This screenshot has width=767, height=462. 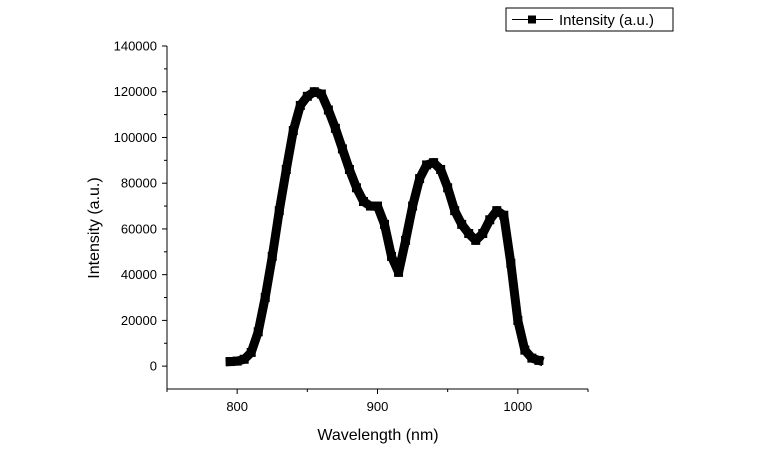 What do you see at coordinates (135, 91) in the screenshot?
I see `y-tick-label: 120000` at bounding box center [135, 91].